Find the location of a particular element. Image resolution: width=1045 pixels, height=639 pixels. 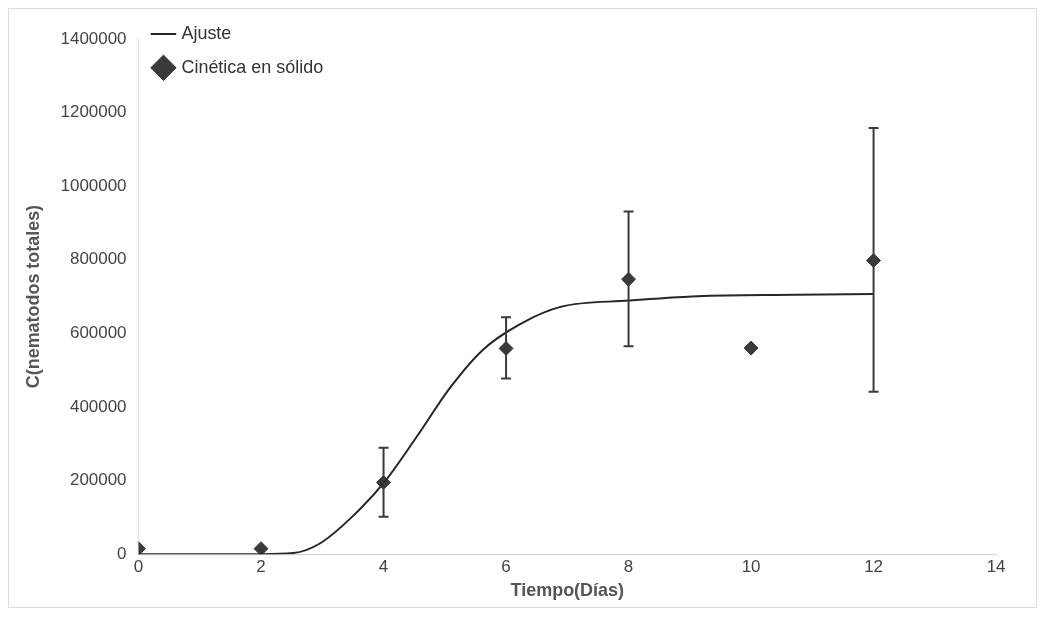

y-tick-label: 800000 is located at coordinates (98, 259).